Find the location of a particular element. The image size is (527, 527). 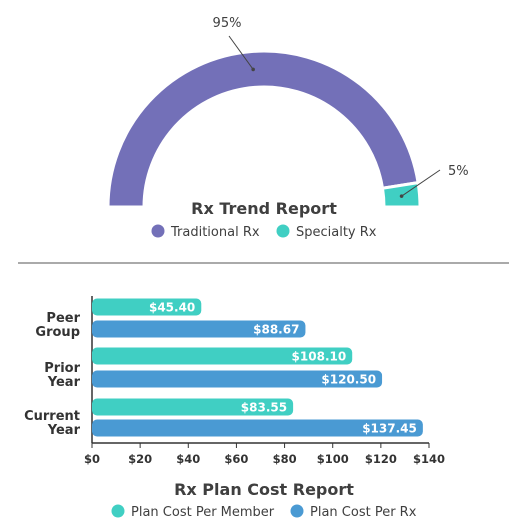

x-tick-label: $80 is located at coordinates (285, 459).